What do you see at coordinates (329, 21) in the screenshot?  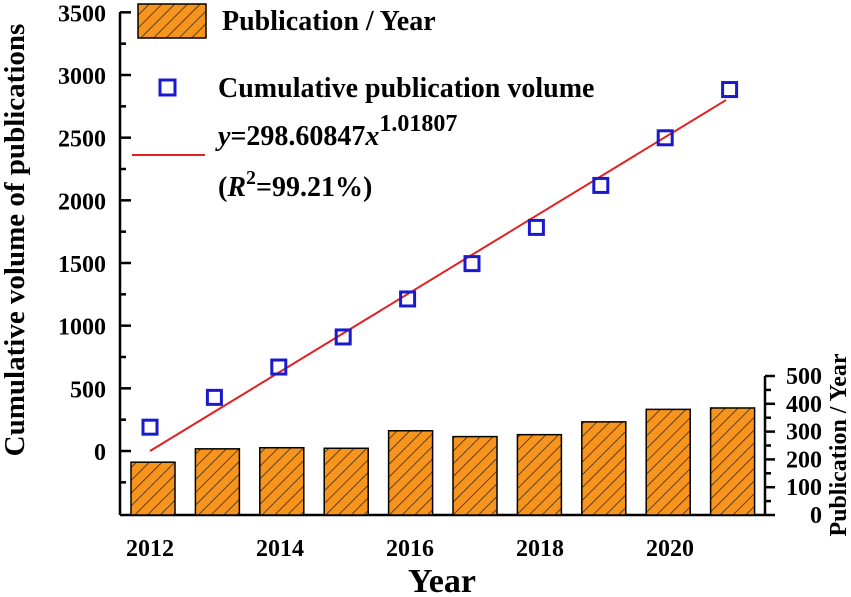 I see `legend-bar-label: Publication / Year` at bounding box center [329, 21].